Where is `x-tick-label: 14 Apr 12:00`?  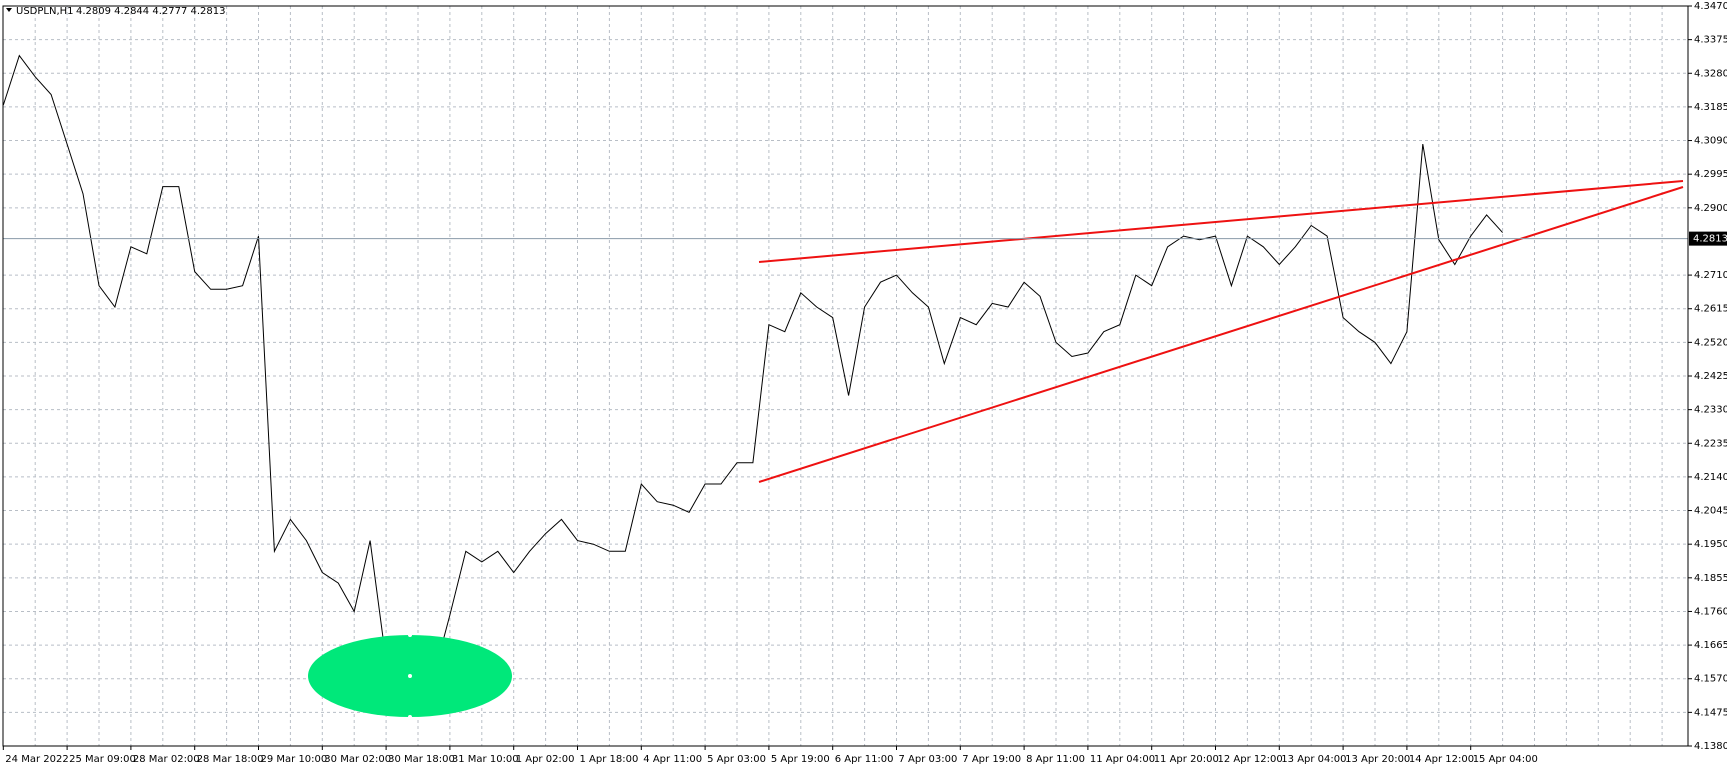
x-tick-label: 14 Apr 12:00 is located at coordinates (1441, 759).